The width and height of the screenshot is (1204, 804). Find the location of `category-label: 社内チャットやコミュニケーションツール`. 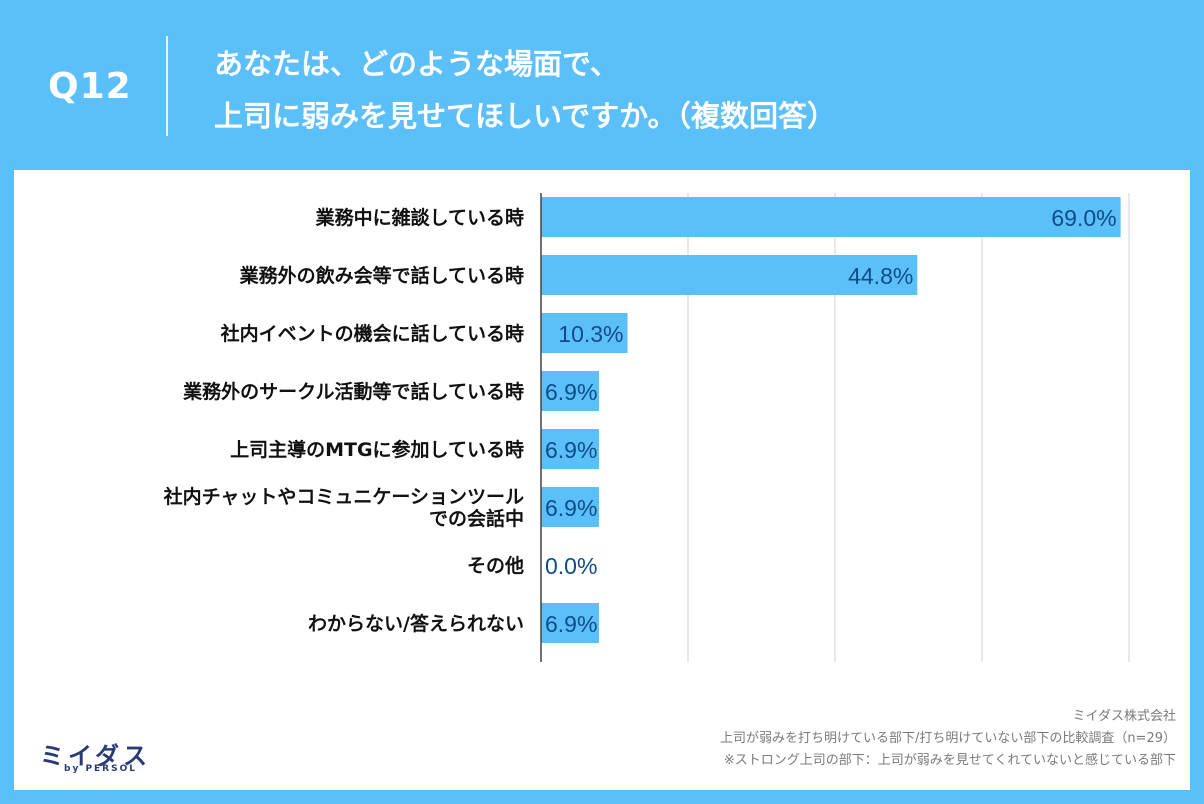

category-label: 社内チャットやコミュニケーションツール is located at coordinates (343, 496).